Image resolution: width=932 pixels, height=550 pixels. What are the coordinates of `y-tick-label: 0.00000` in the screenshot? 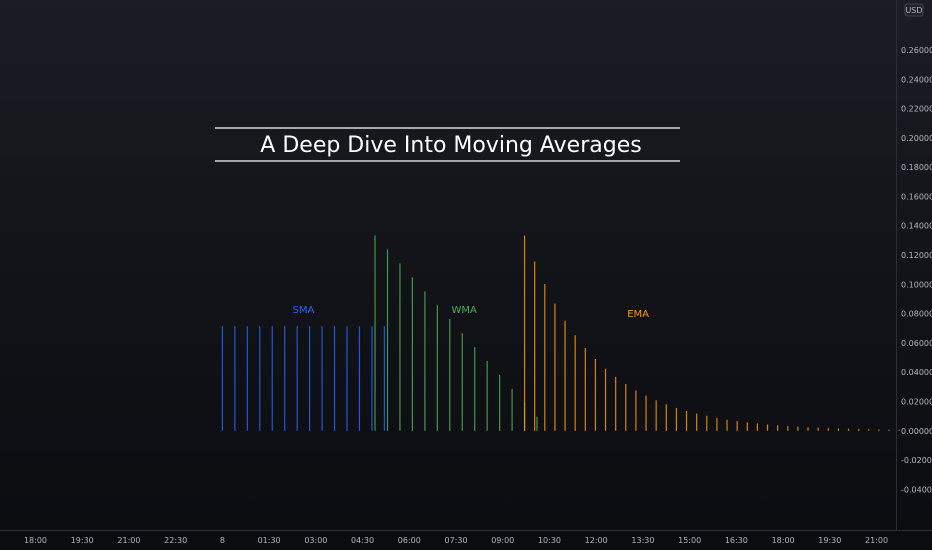 It's located at (916, 431).